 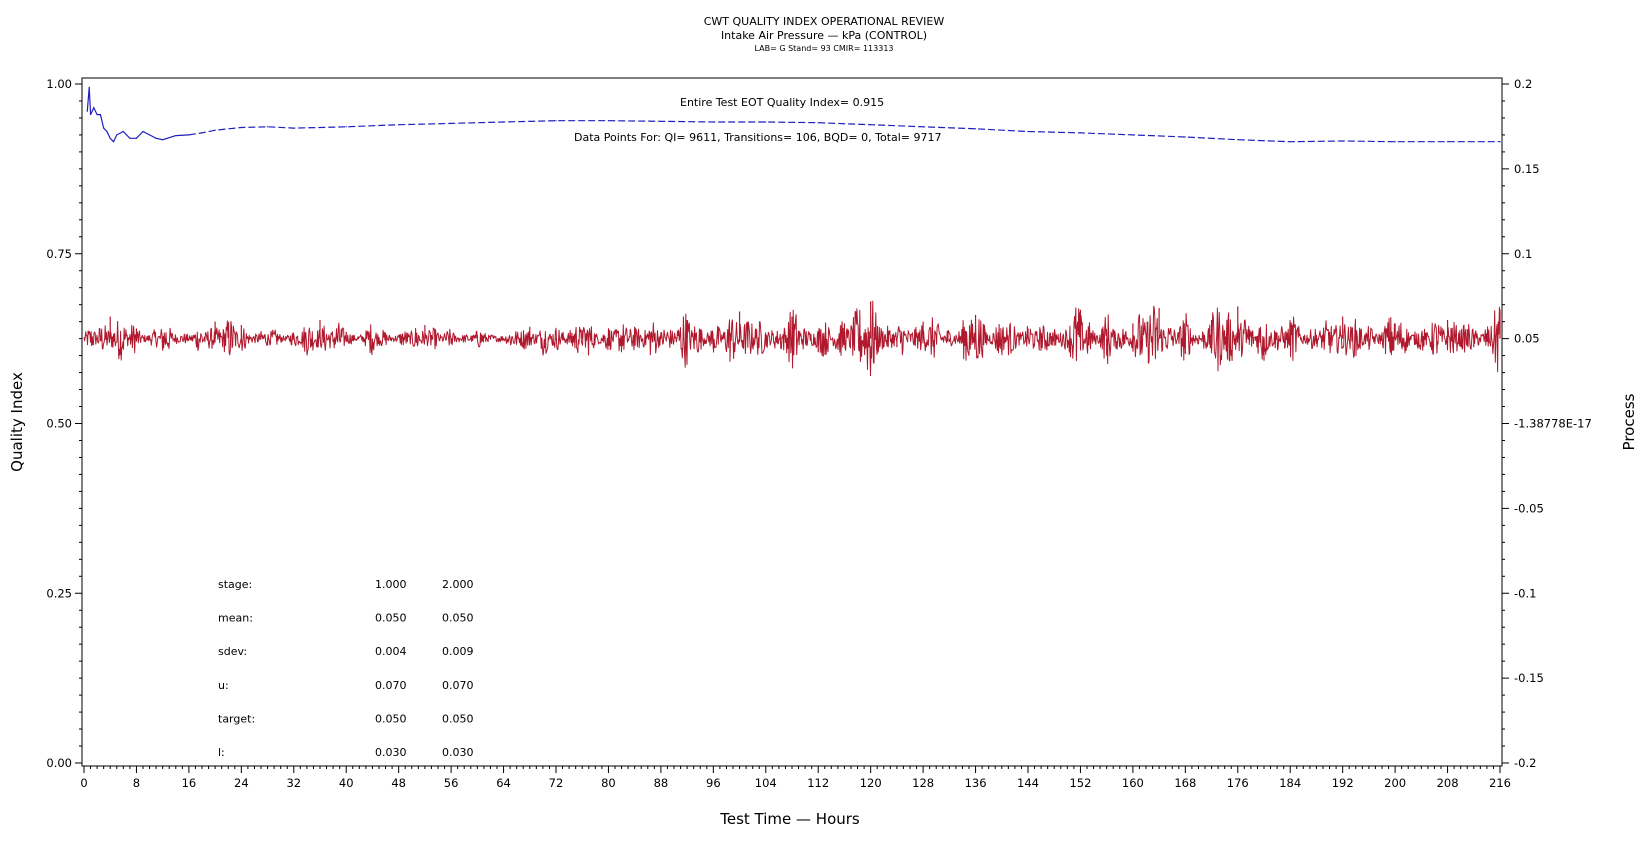 What do you see at coordinates (189, 783) in the screenshot?
I see `x-tick-label: 16` at bounding box center [189, 783].